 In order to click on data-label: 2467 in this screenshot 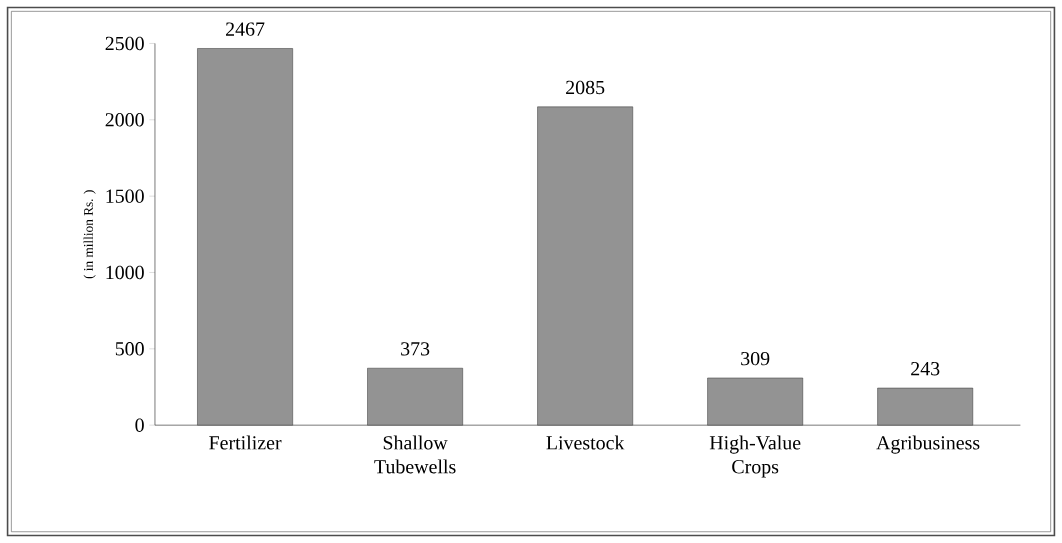, I will do `click(245, 29)`.